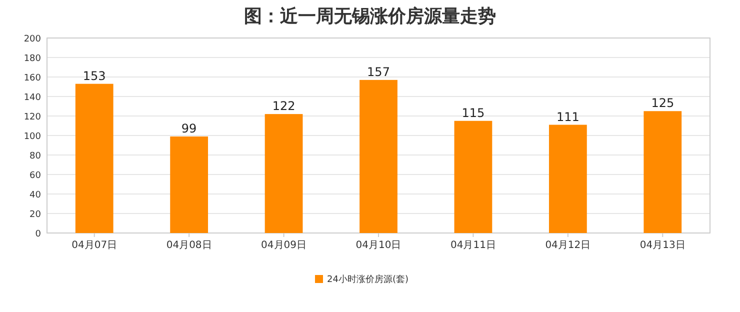 The image size is (740, 312). I want to click on x-tick-label: 04月12日, so click(568, 245).